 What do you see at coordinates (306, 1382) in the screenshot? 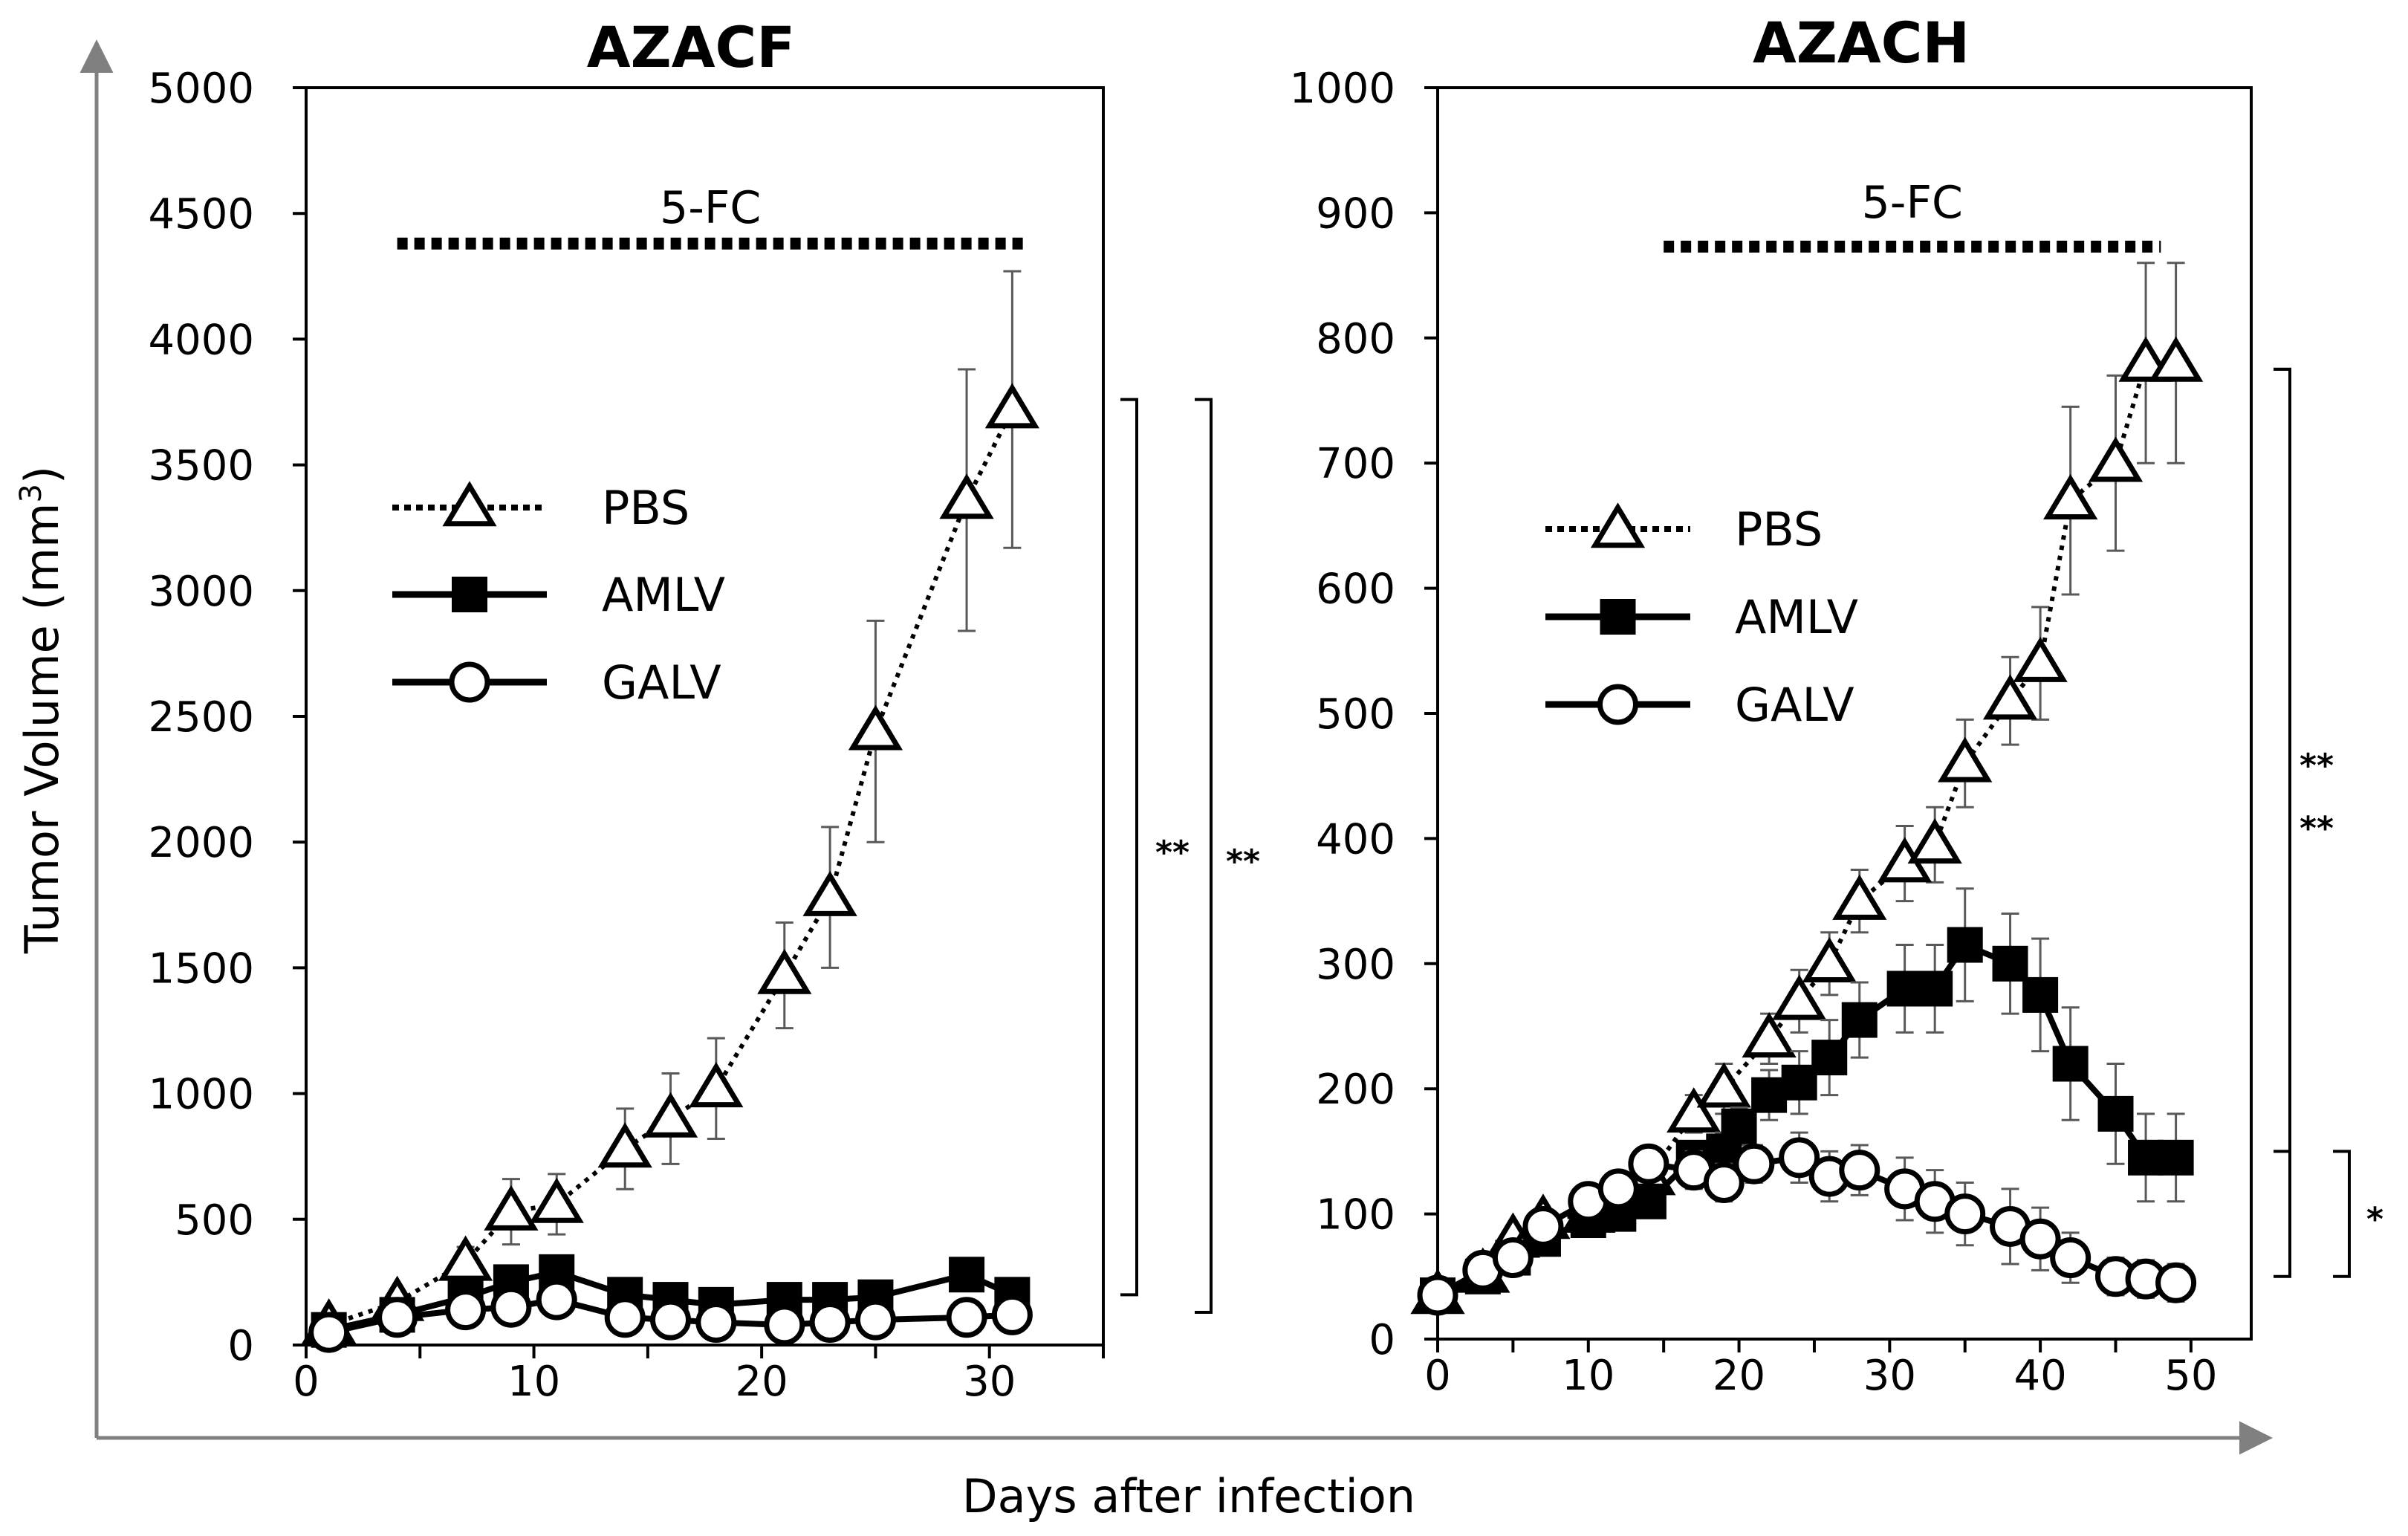
I see `x-tick-label-azacf: 0` at bounding box center [306, 1382].